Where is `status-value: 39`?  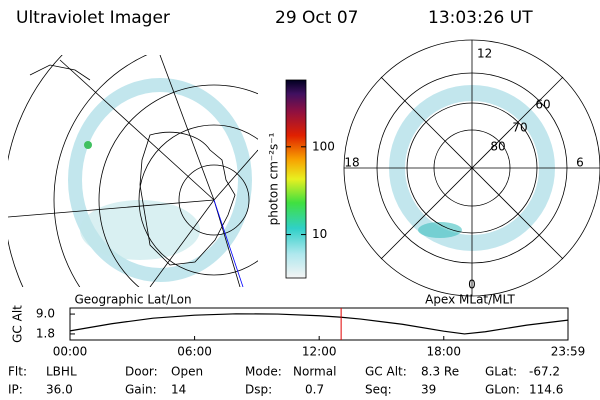
status-value: 39 is located at coordinates (428, 390).